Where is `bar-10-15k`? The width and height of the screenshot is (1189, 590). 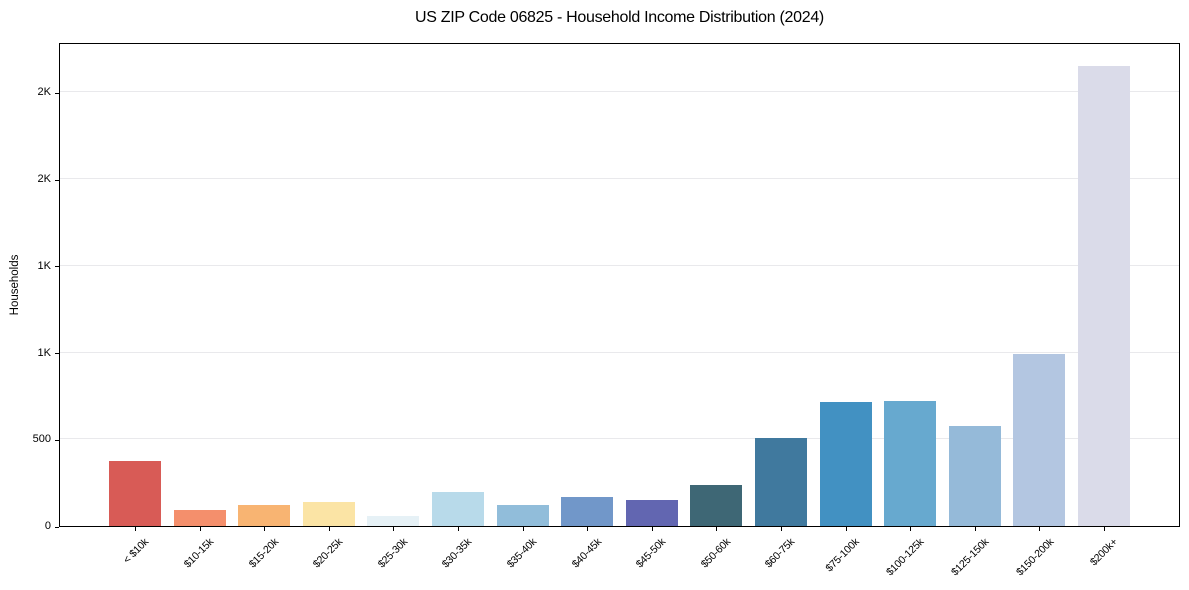 bar-10-15k is located at coordinates (199, 517).